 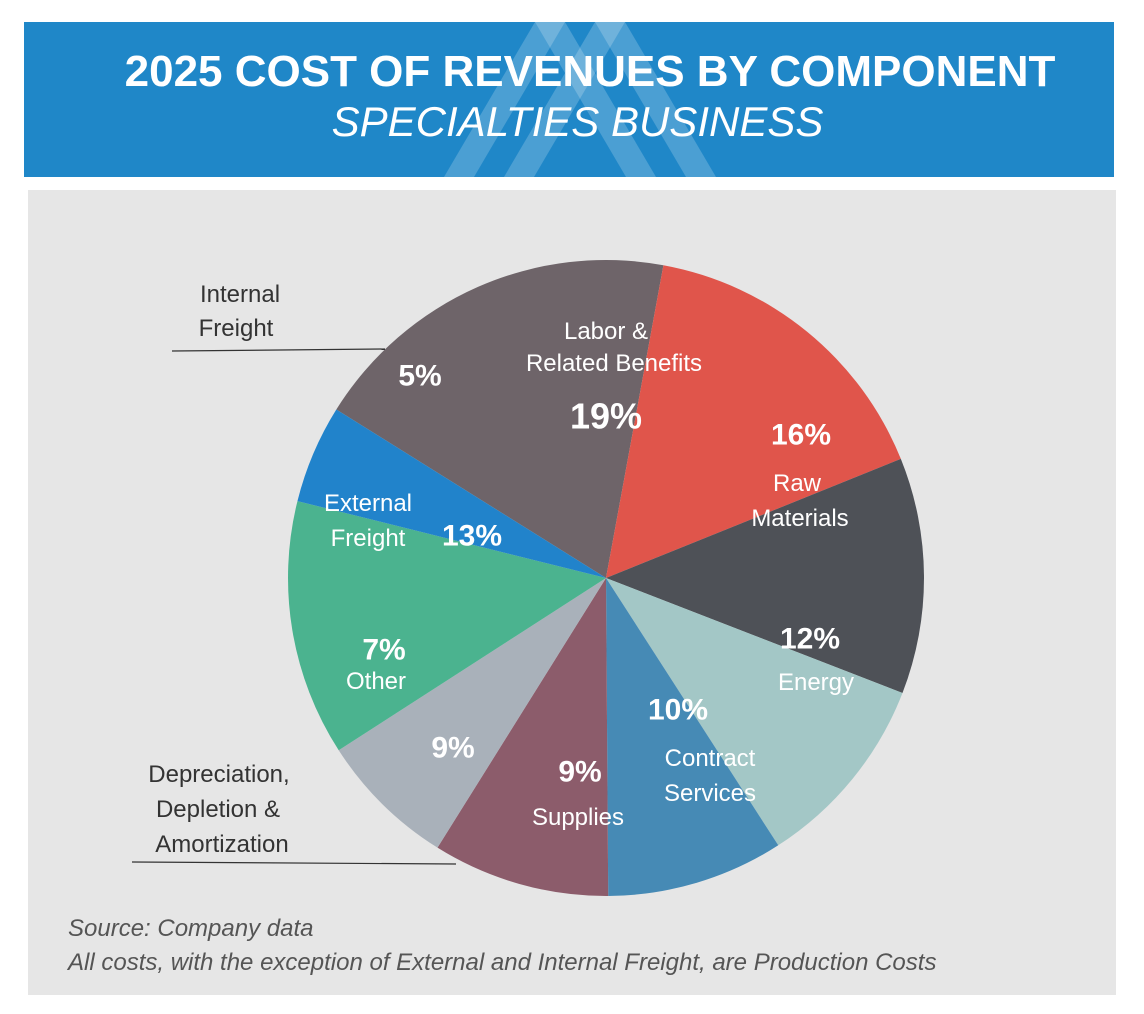 I want to click on category-label-internal-freight-line-1: Internal, so click(x=240, y=294).